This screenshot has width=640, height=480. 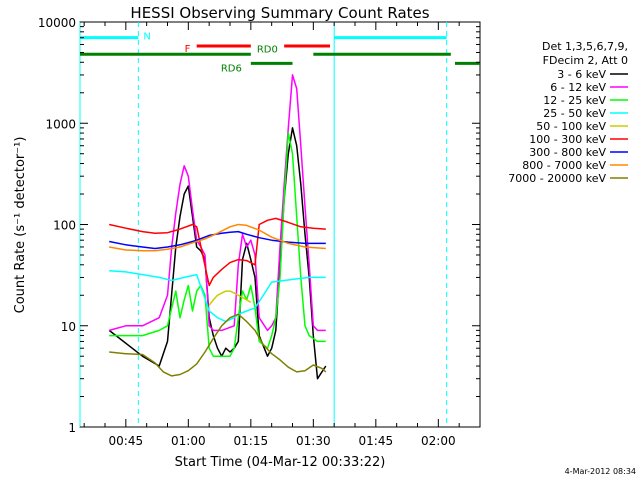 I want to click on y-axis-label: Count Rate (s⁻¹ detector⁻¹), so click(x=20, y=225).